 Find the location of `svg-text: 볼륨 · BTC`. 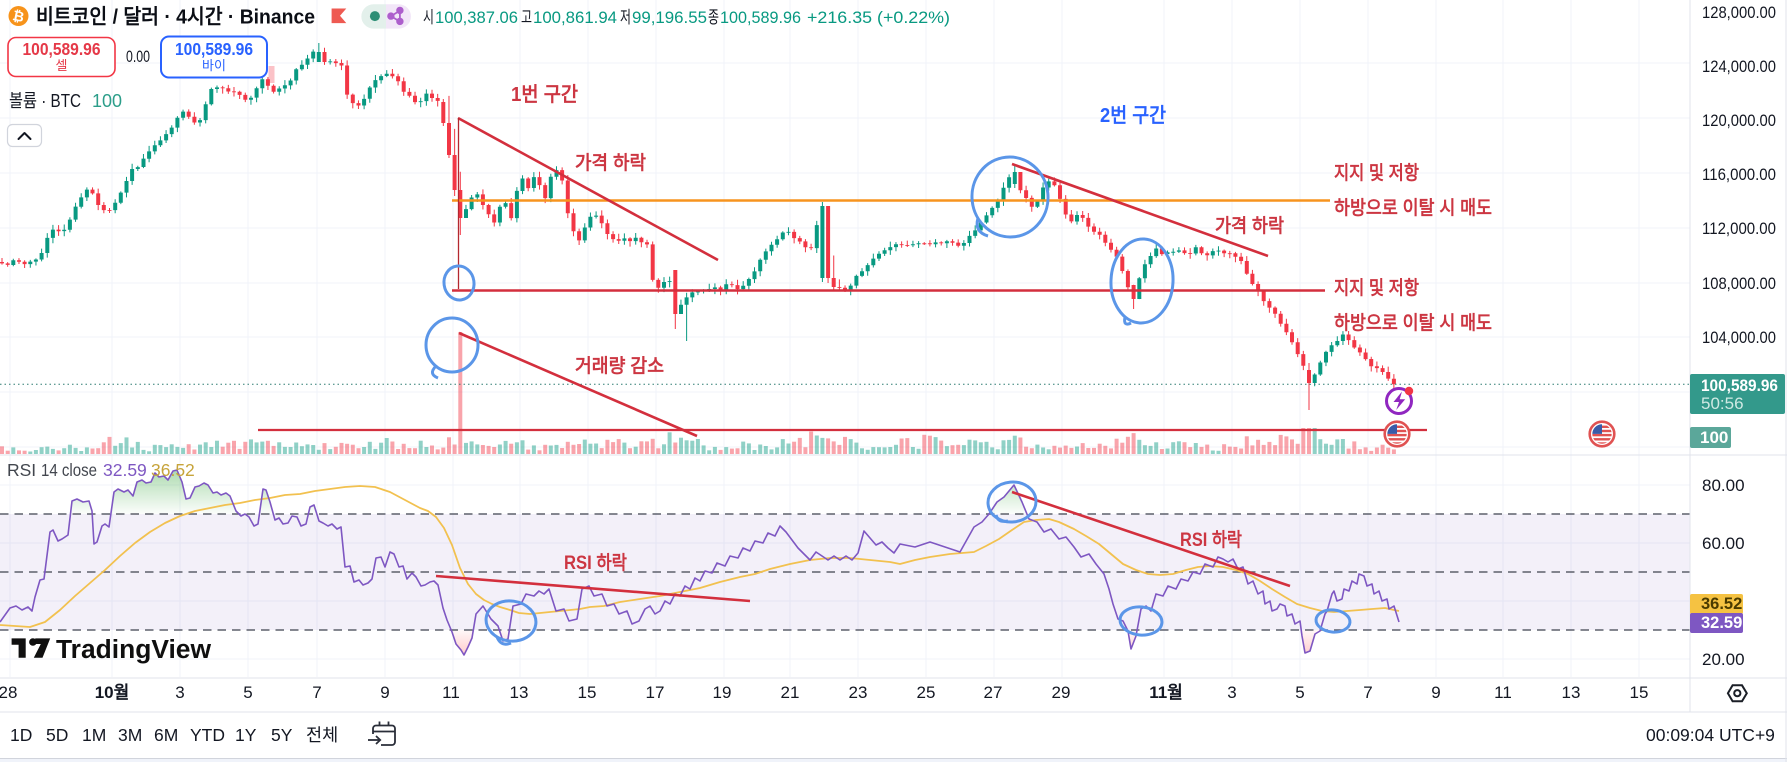

svg-text: 볼륨 · BTC is located at coordinates (45, 101).